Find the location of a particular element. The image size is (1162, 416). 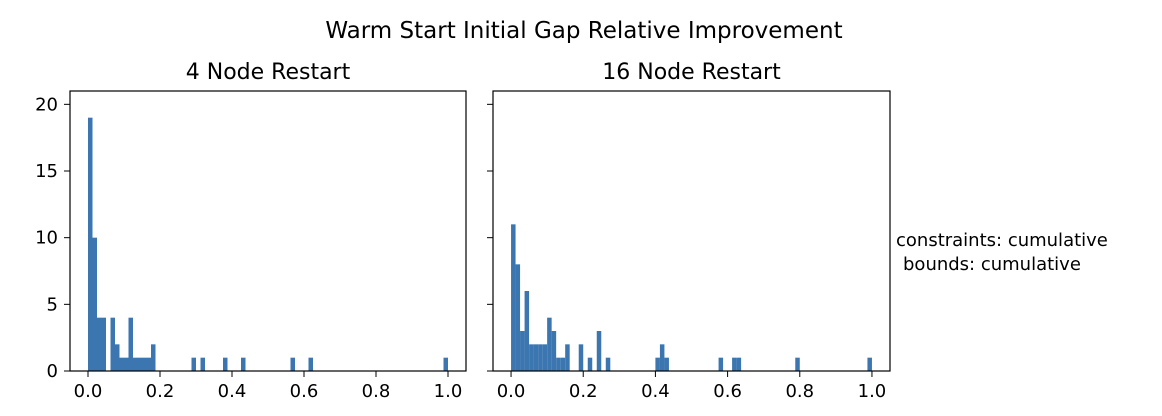

y-tick-label: 5 is located at coordinates (52, 304).